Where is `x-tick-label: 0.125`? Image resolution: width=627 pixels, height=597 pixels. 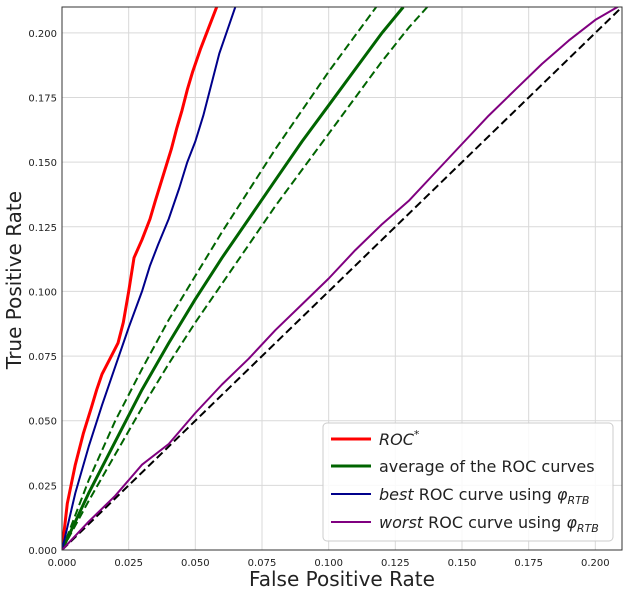 x-tick-label: 0.125 is located at coordinates (395, 563).